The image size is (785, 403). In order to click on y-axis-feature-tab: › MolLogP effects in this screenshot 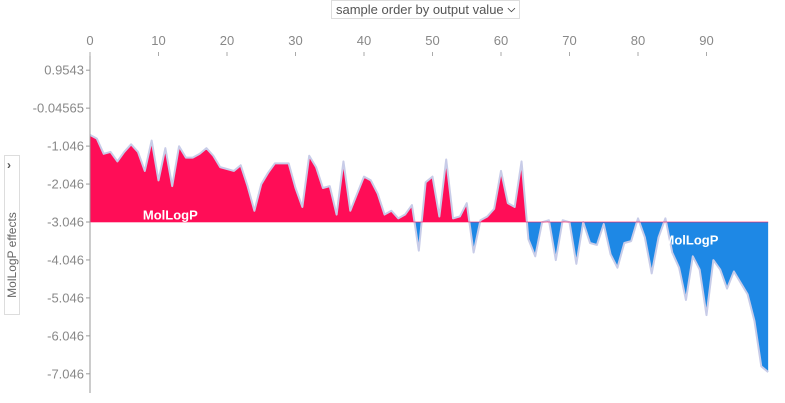, I will do `click(12, 235)`.